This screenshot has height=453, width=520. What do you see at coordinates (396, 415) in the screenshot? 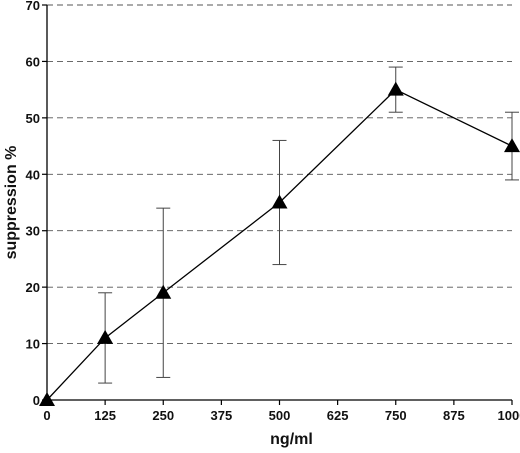
I see `x-tick-label-750: 750` at bounding box center [396, 415].